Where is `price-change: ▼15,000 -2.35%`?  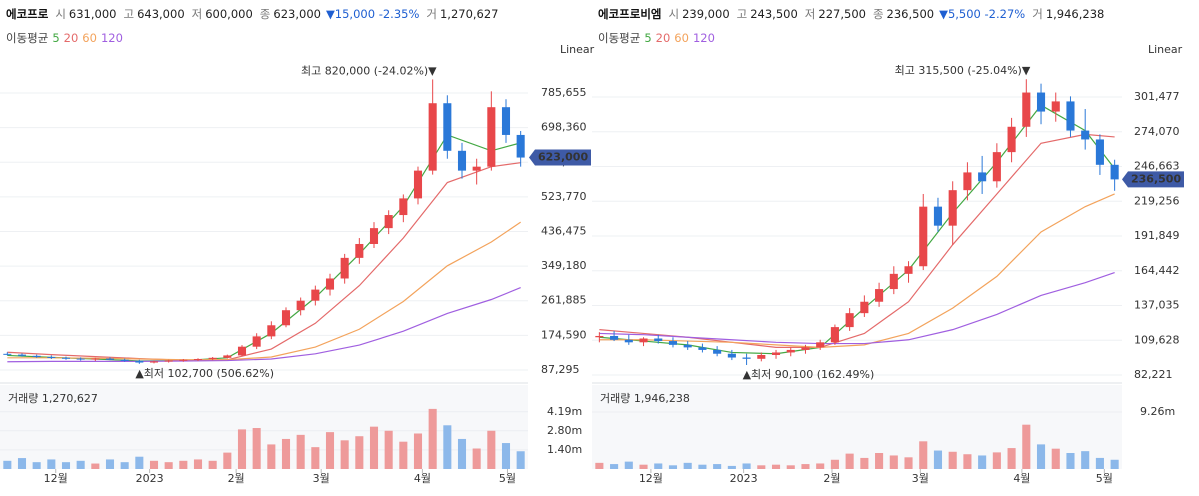 price-change: ▼15,000 -2.35% is located at coordinates (372, 14).